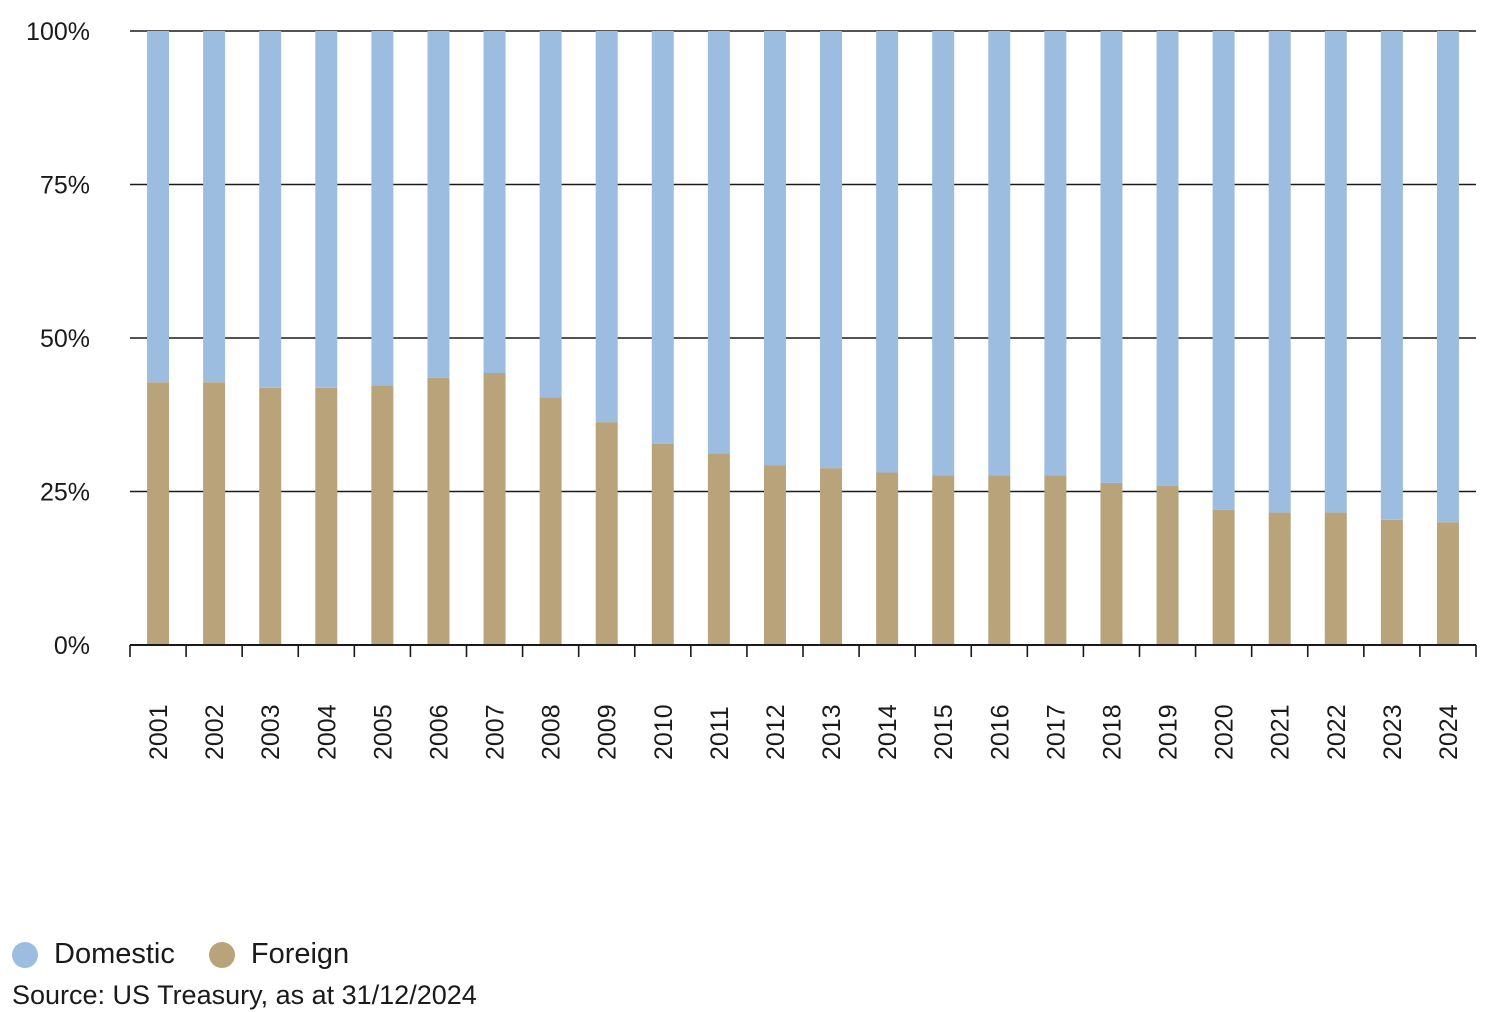  Describe the element at coordinates (1055, 560) in the screenshot. I see `bar-foreign-2017` at that location.